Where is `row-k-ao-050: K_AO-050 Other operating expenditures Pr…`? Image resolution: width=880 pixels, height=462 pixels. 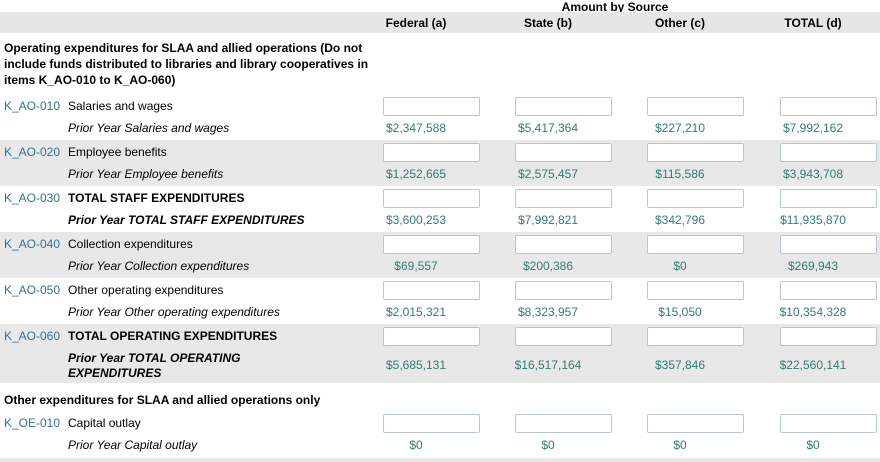 row-k-ao-050: K_AO-050 Other operating expenditures Pr… is located at coordinates (440, 301).